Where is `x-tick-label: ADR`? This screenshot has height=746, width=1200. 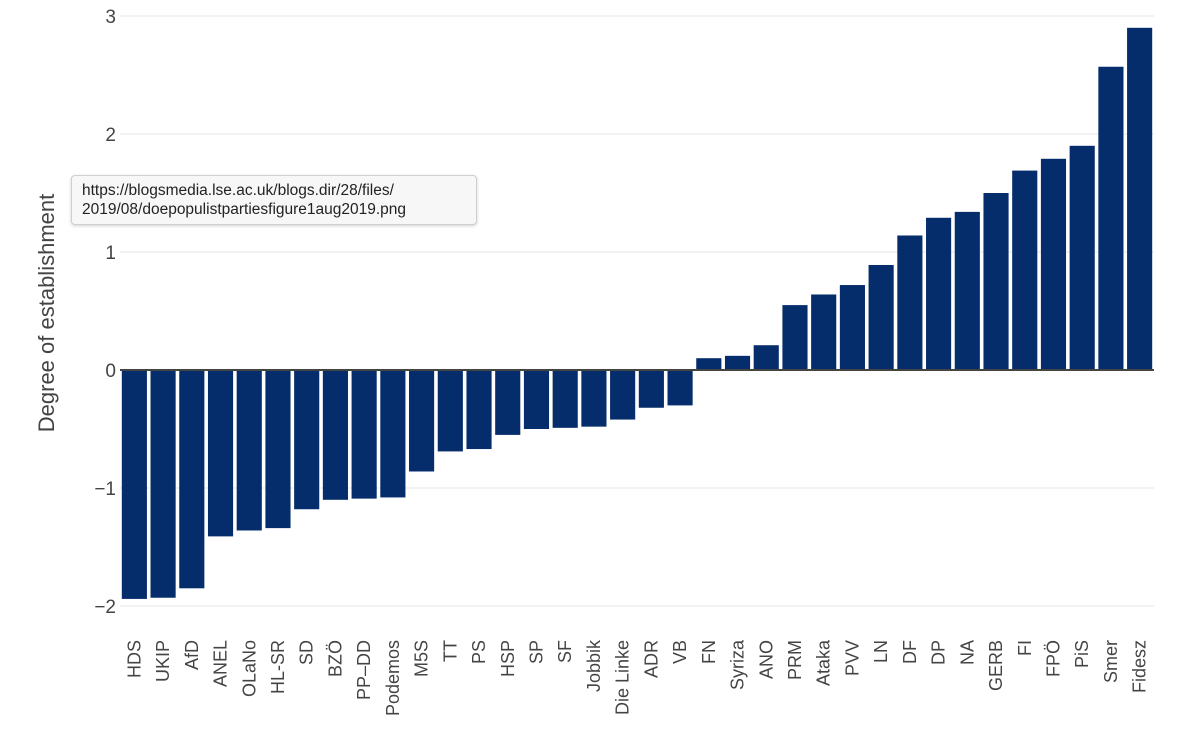 x-tick-label: ADR is located at coordinates (651, 659).